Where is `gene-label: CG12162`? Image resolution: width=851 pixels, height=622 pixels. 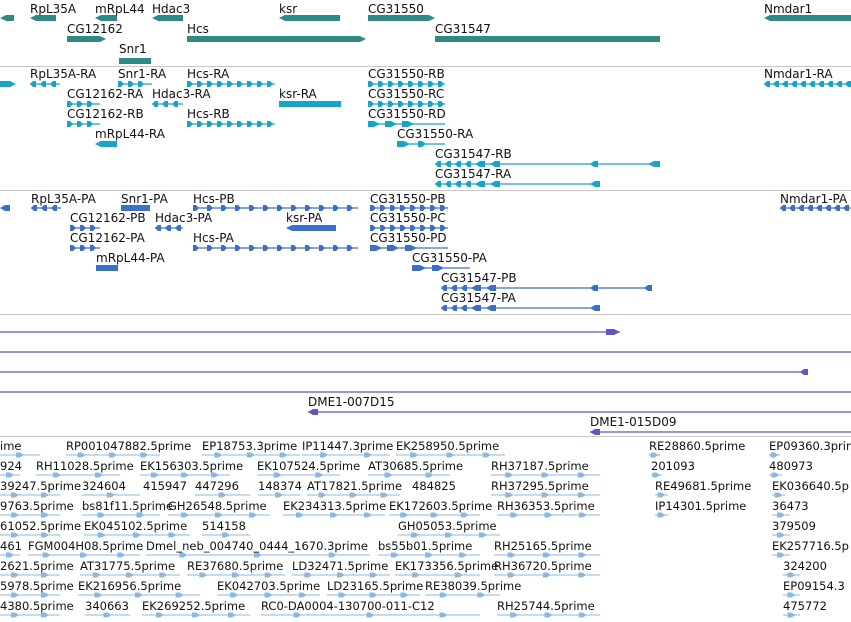
gene-label: CG12162 is located at coordinates (95, 29).